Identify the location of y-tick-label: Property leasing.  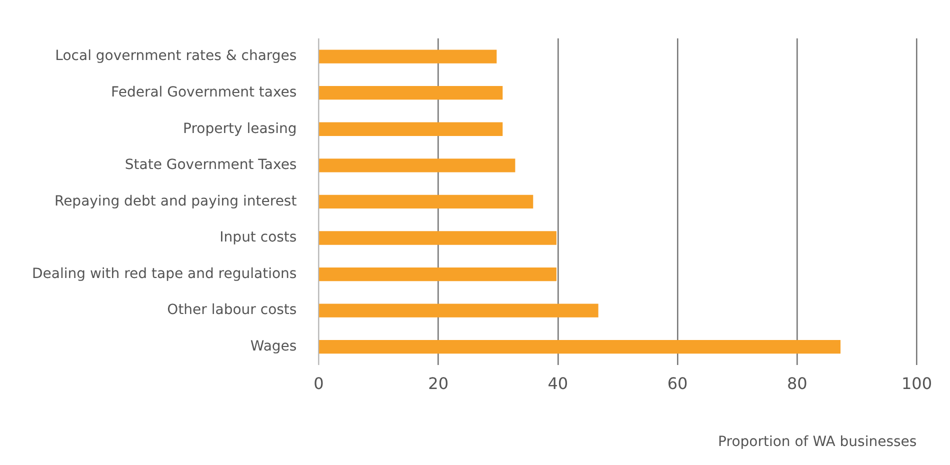
(240, 128).